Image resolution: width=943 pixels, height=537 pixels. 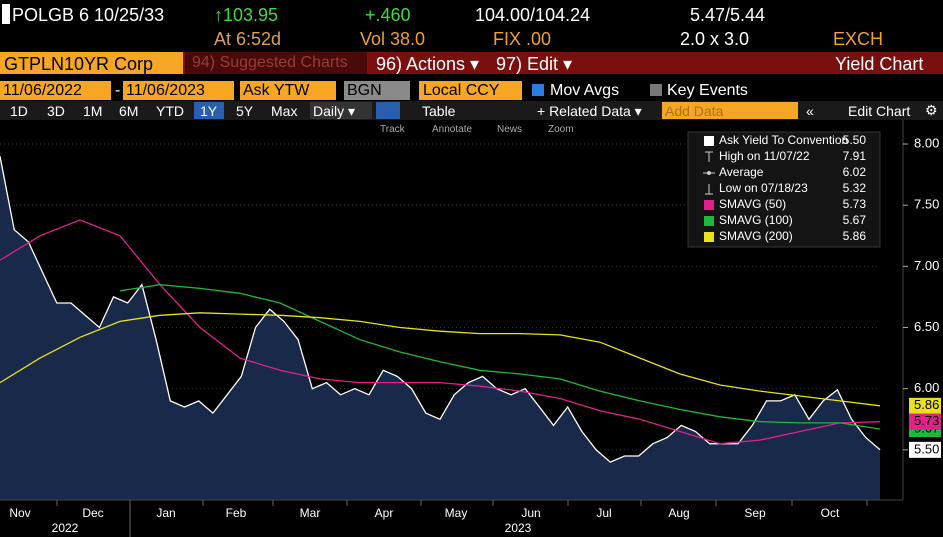 I want to click on currency-box, so click(x=470, y=90).